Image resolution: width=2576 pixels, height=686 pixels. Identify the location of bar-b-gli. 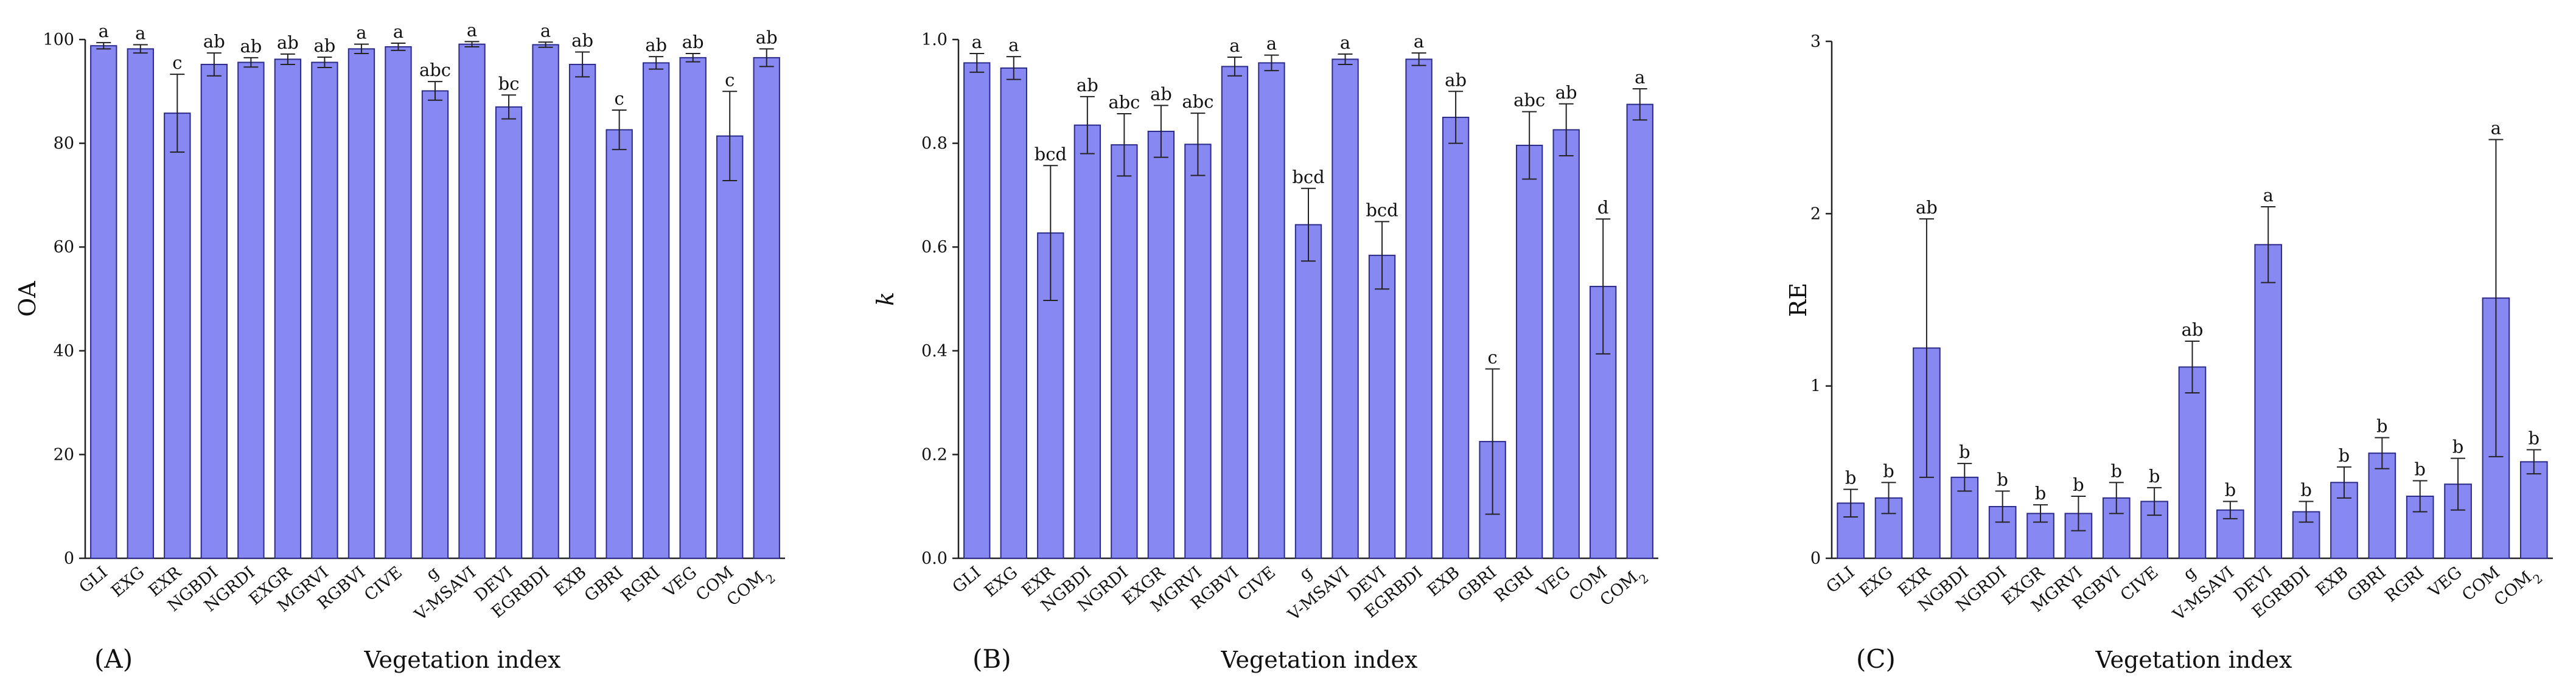
(977, 310).